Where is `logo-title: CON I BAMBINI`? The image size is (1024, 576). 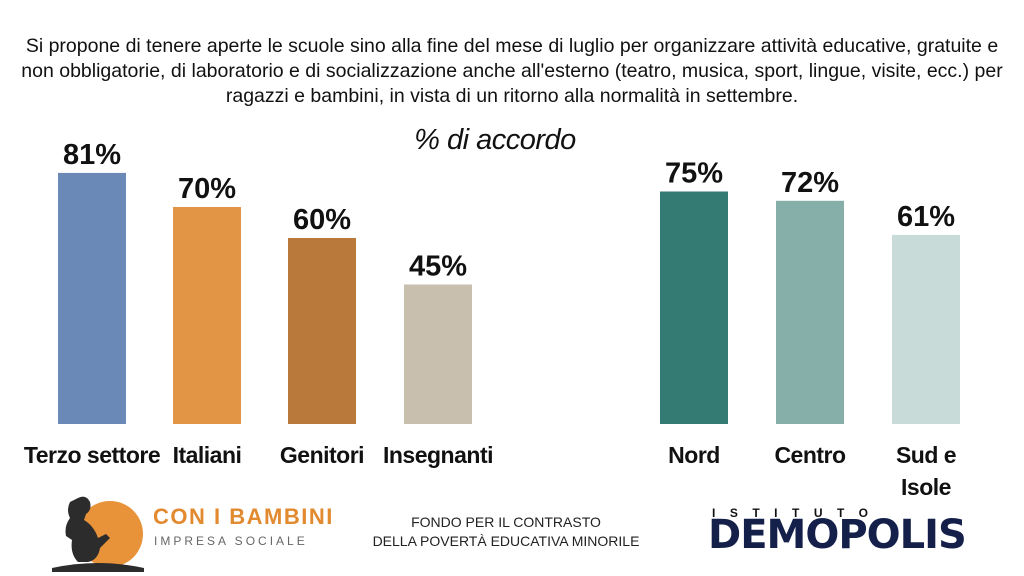 logo-title: CON I BAMBINI is located at coordinates (243, 516).